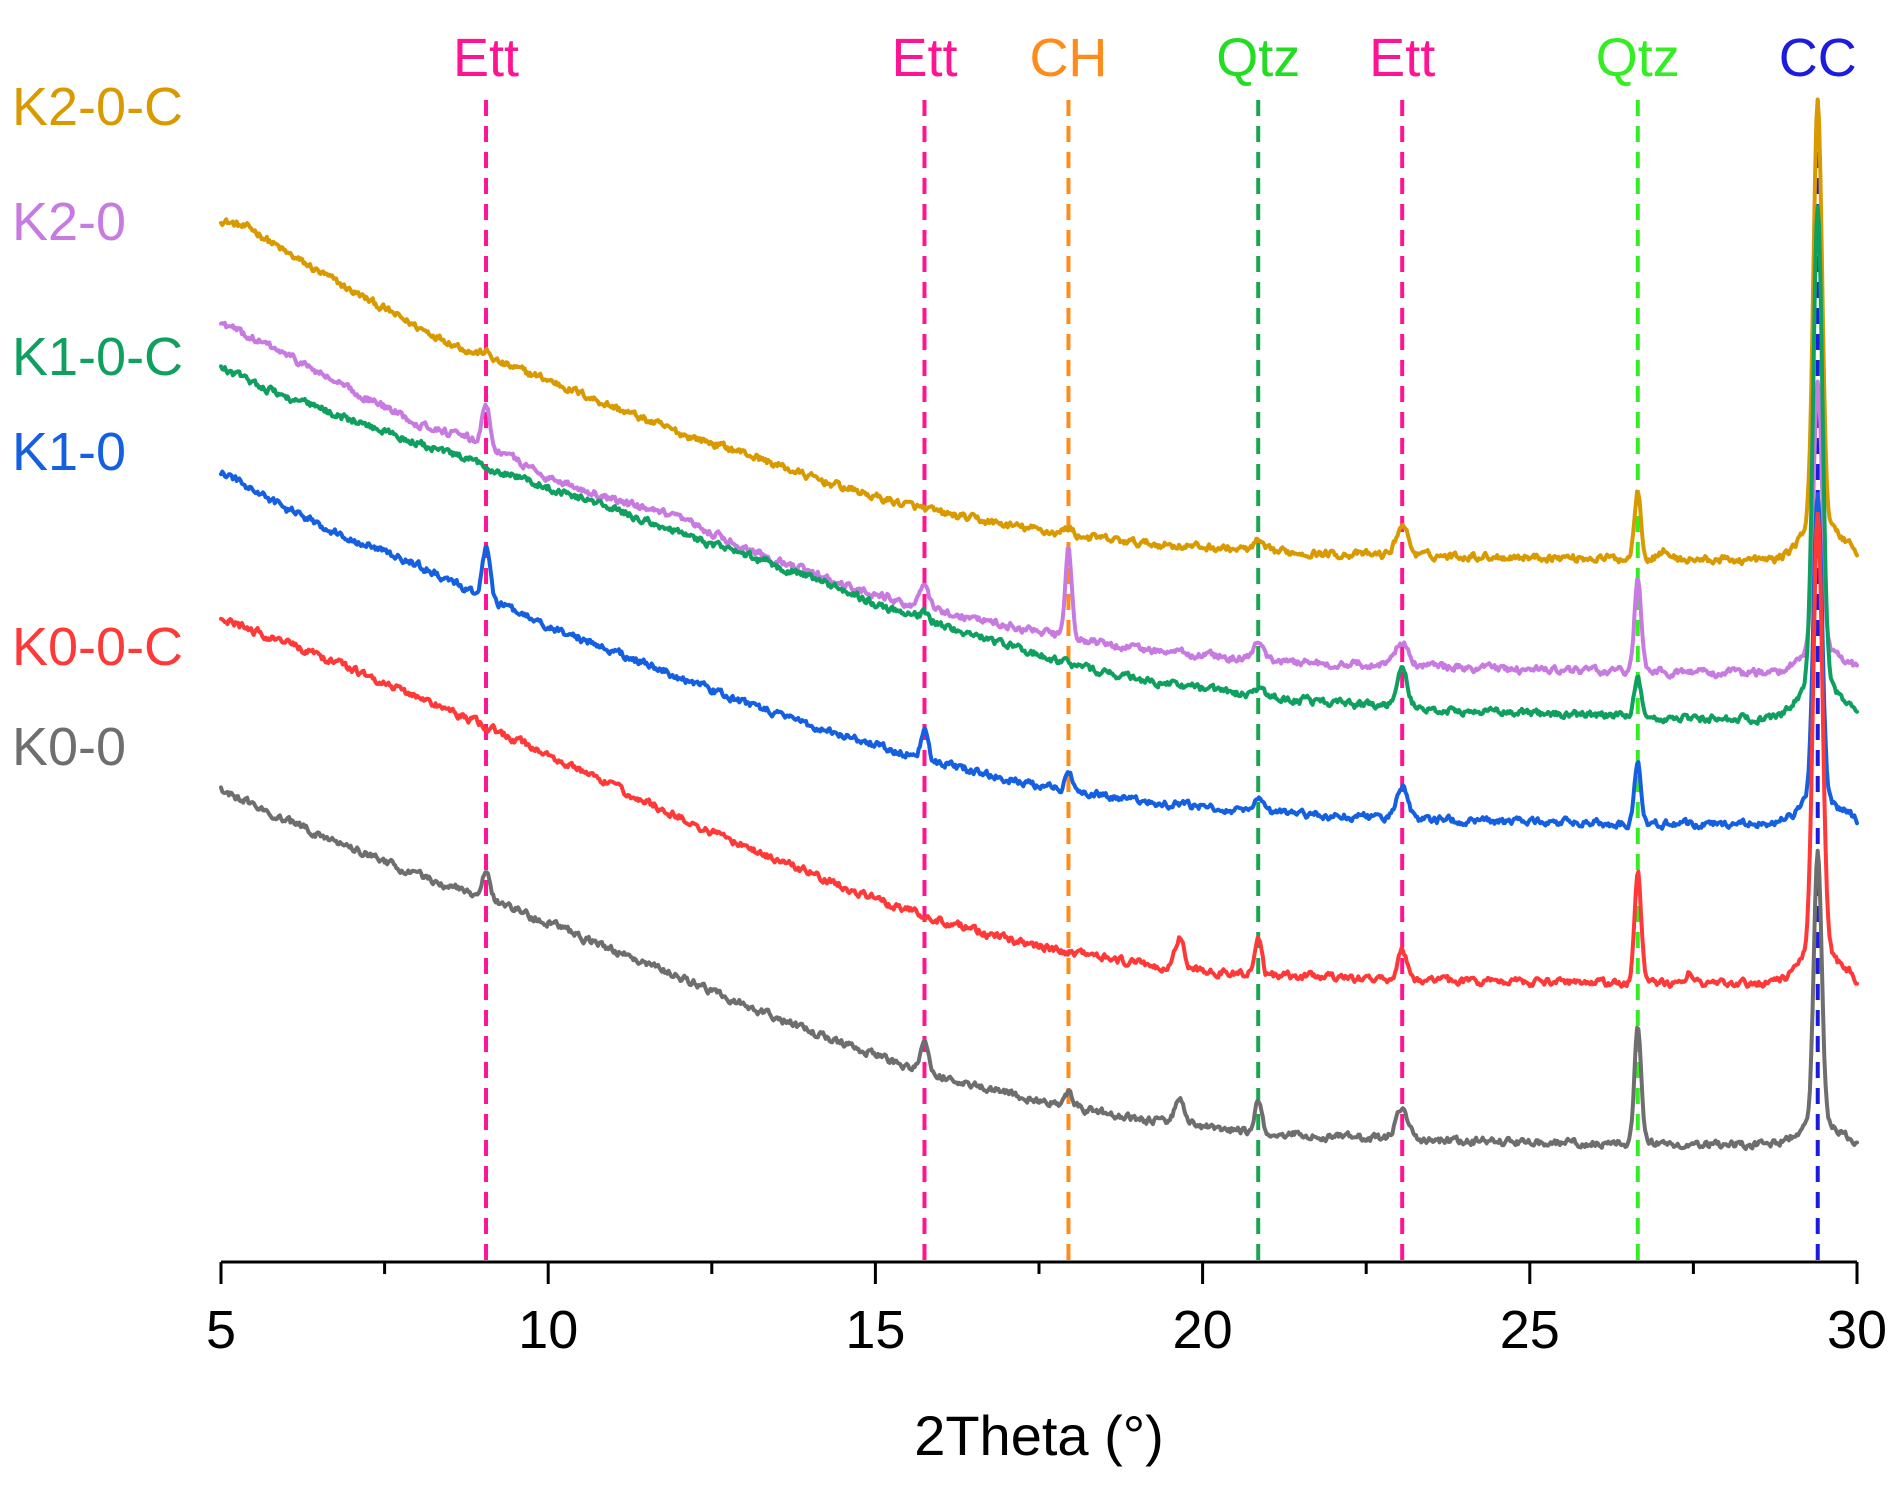 Image resolution: width=1895 pixels, height=1507 pixels. What do you see at coordinates (1068, 58) in the screenshot?
I see `phase-label-ch: CH` at bounding box center [1068, 58].